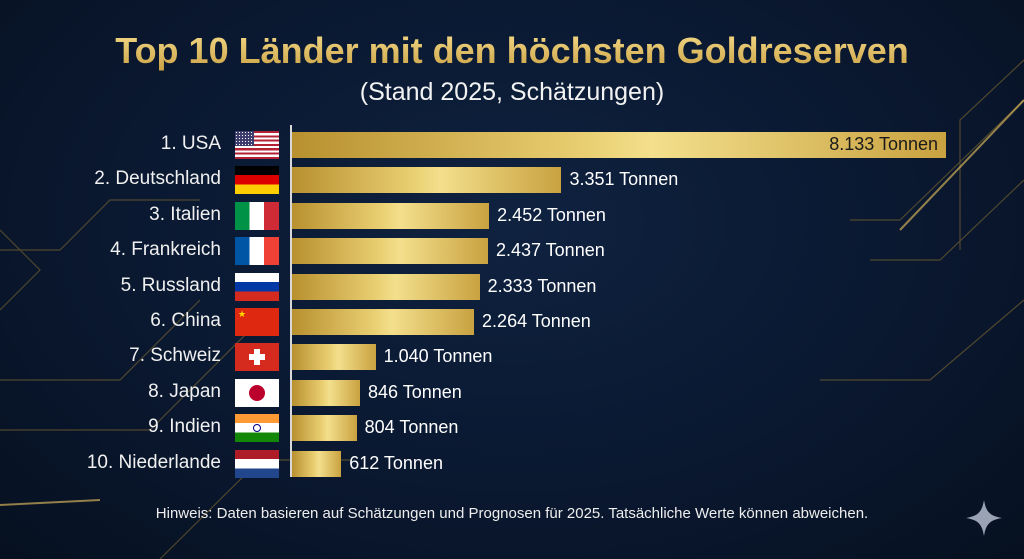 This screenshot has height=559, width=1024. What do you see at coordinates (185, 214) in the screenshot?
I see `category-label: 3. Italien` at bounding box center [185, 214].